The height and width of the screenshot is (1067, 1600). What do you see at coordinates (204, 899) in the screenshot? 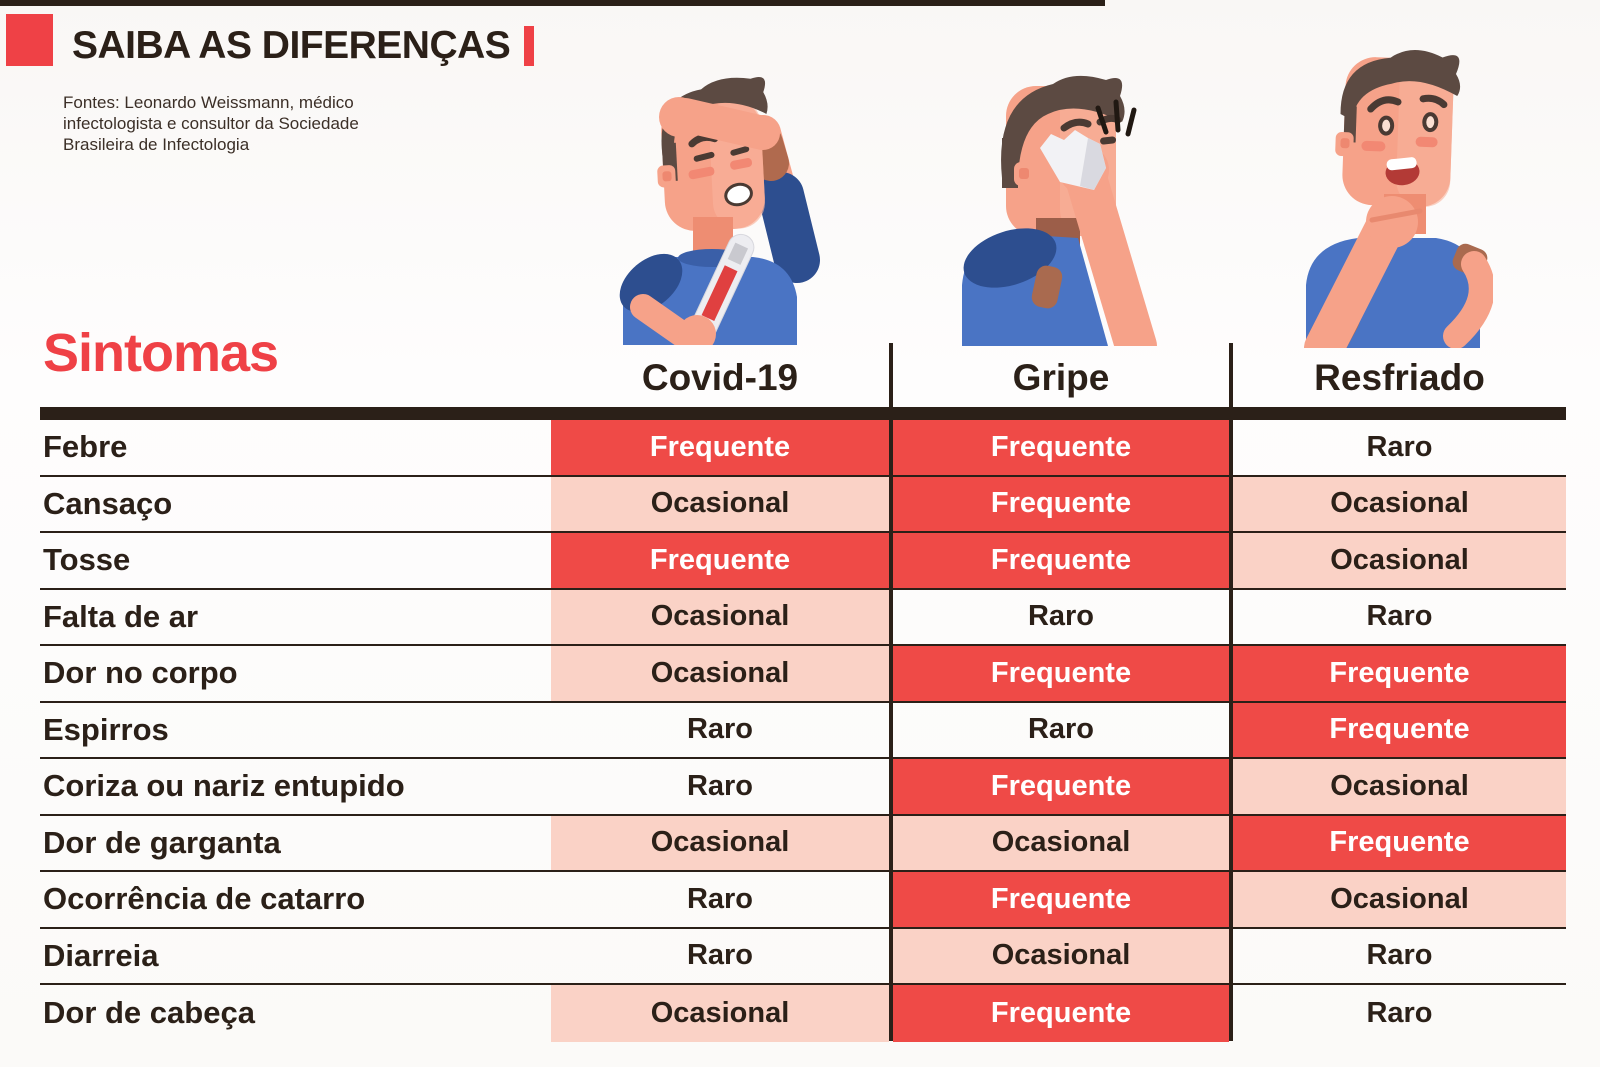
I see `symptom-label: Ocorrência de catarro` at bounding box center [204, 899].